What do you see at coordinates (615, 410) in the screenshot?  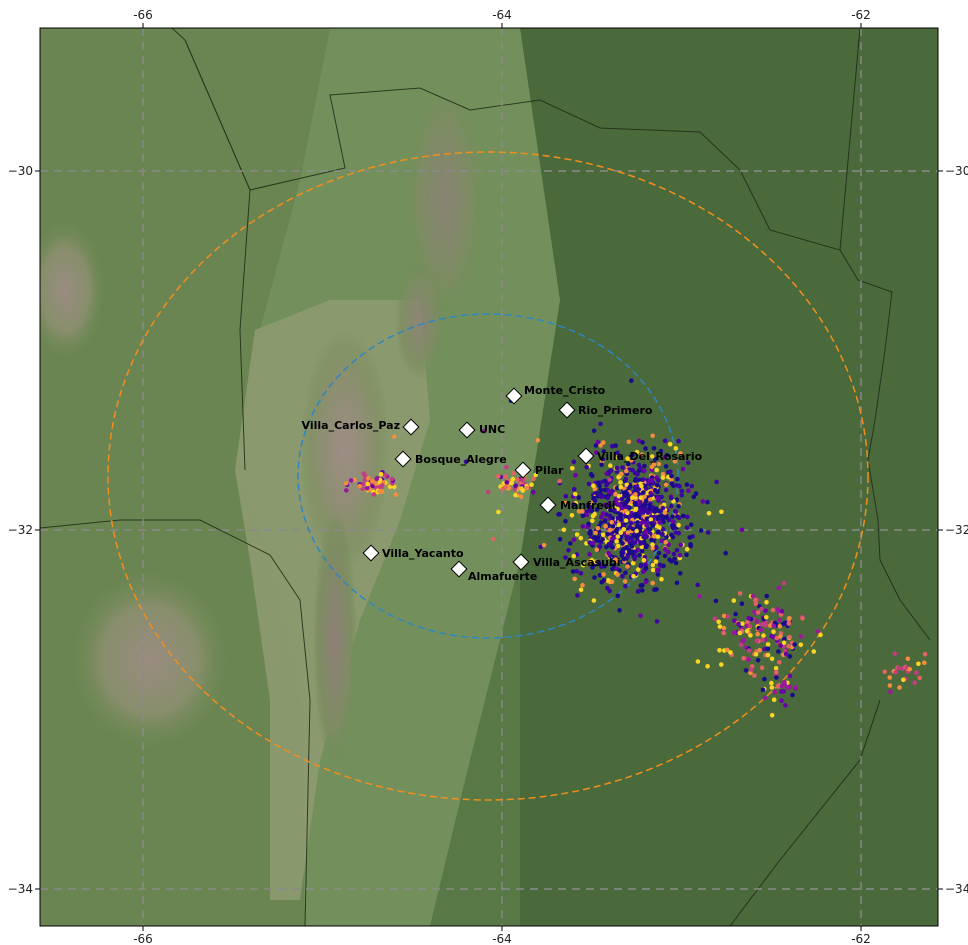 I see `station-label: Rio_Primero` at bounding box center [615, 410].